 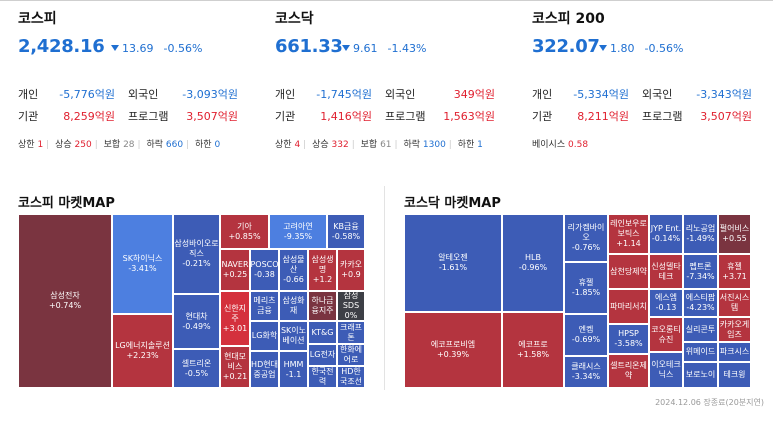 I want to click on kospi-map-cell: HMM -1.1, so click(x=293, y=369).